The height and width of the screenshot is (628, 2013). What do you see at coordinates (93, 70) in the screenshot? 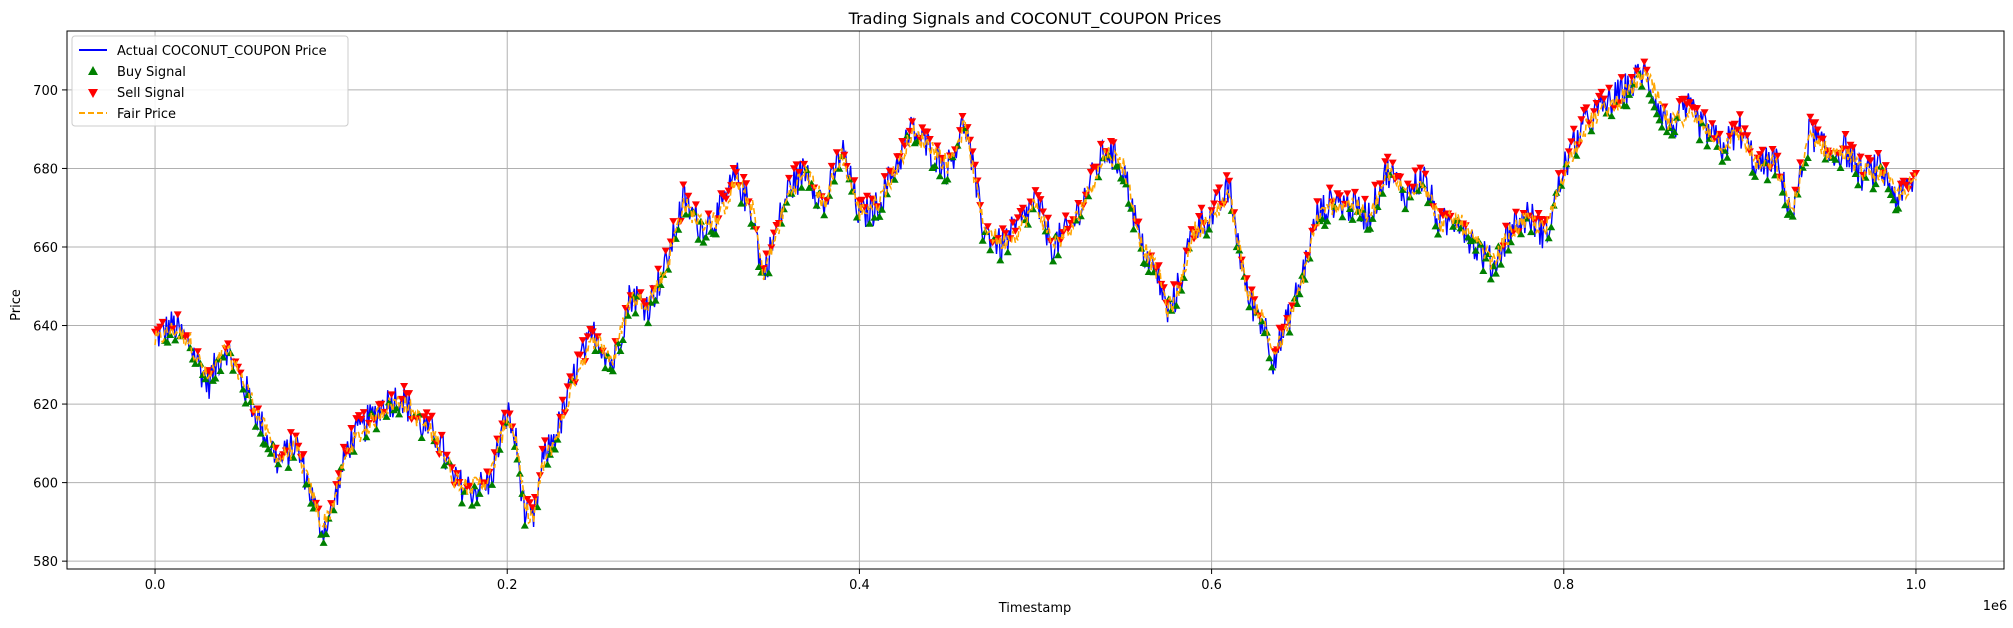
I see `legend-buy-signal-swatch` at bounding box center [93, 70].